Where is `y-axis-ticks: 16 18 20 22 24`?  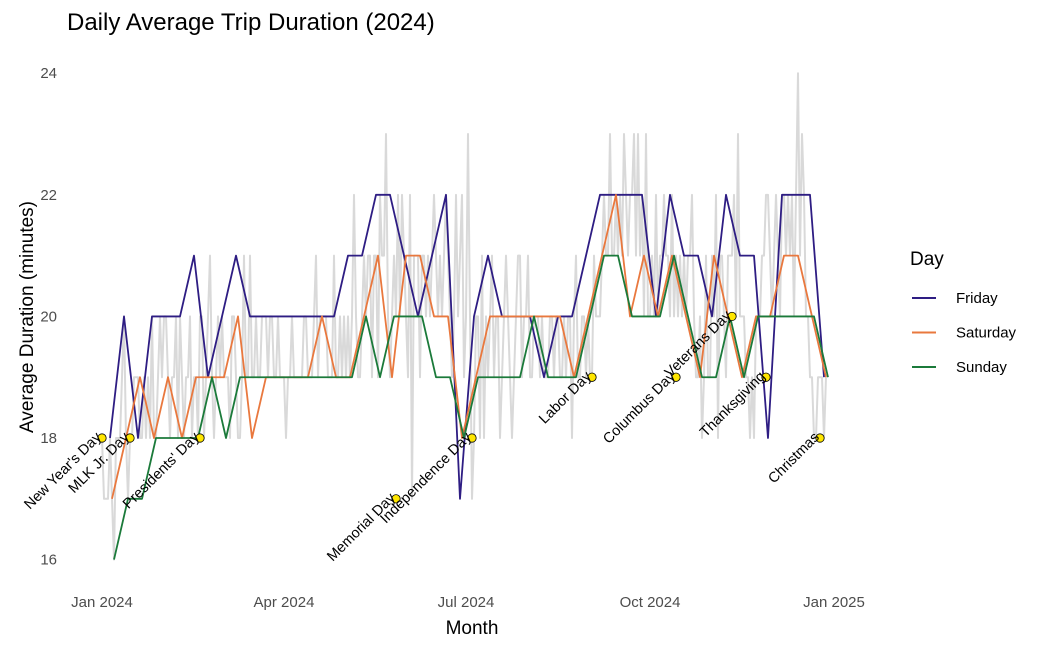
y-axis-ticks: 16 18 20 22 24 is located at coordinates (48, 316).